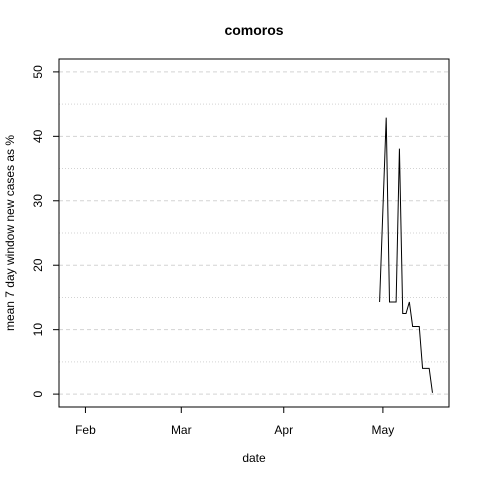 The width and height of the screenshot is (480, 480). Describe the element at coordinates (181, 430) in the screenshot. I see `x-tick-label: Mar` at that location.